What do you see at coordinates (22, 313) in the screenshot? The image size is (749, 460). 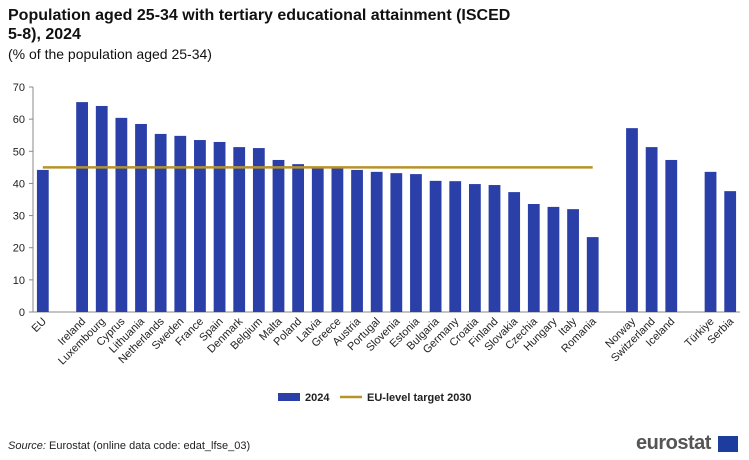 I see `y-tick-label: 0` at bounding box center [22, 313].